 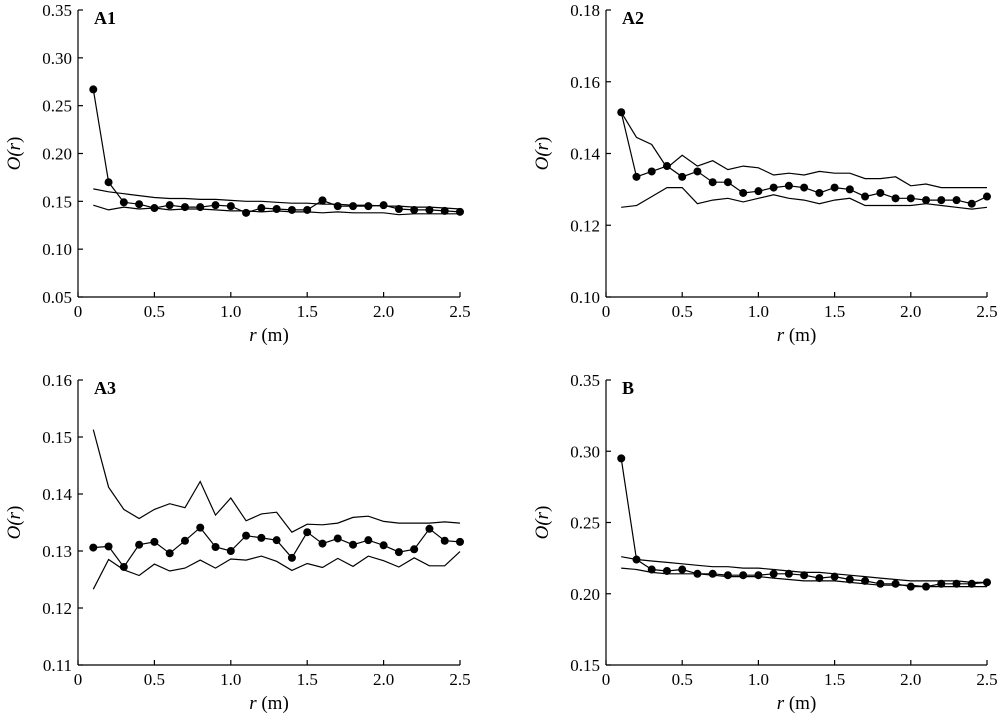 I want to click on envelope-lower-line, so click(x=804, y=198).